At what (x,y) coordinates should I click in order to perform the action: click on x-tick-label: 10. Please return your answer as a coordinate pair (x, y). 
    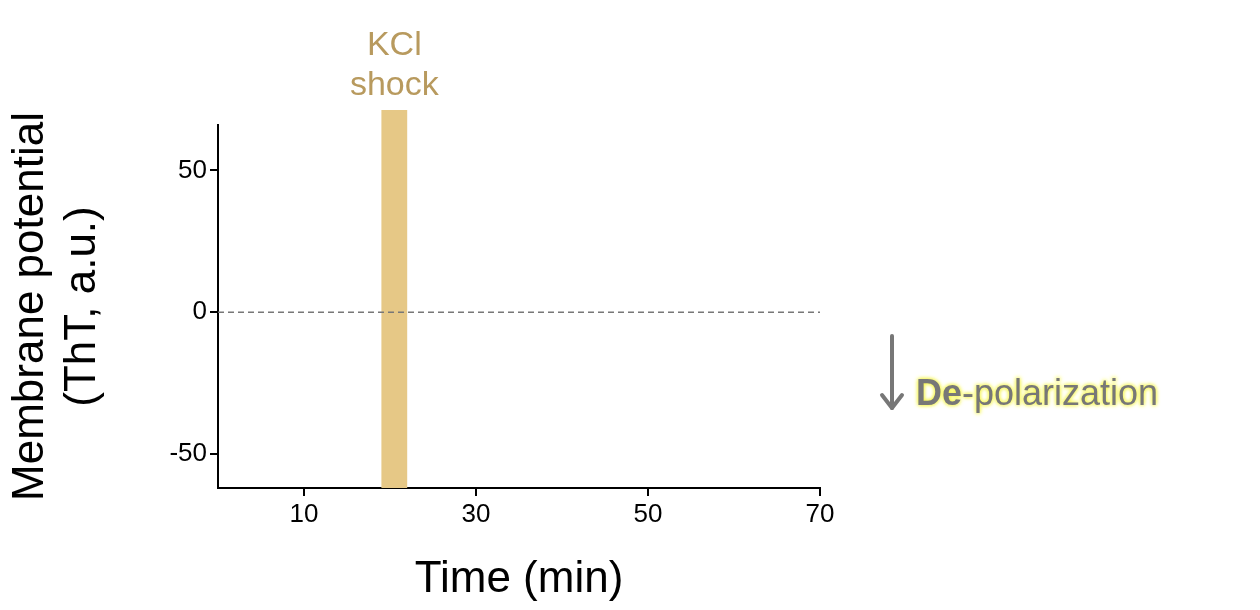
    Looking at the image, I should click on (304, 512).